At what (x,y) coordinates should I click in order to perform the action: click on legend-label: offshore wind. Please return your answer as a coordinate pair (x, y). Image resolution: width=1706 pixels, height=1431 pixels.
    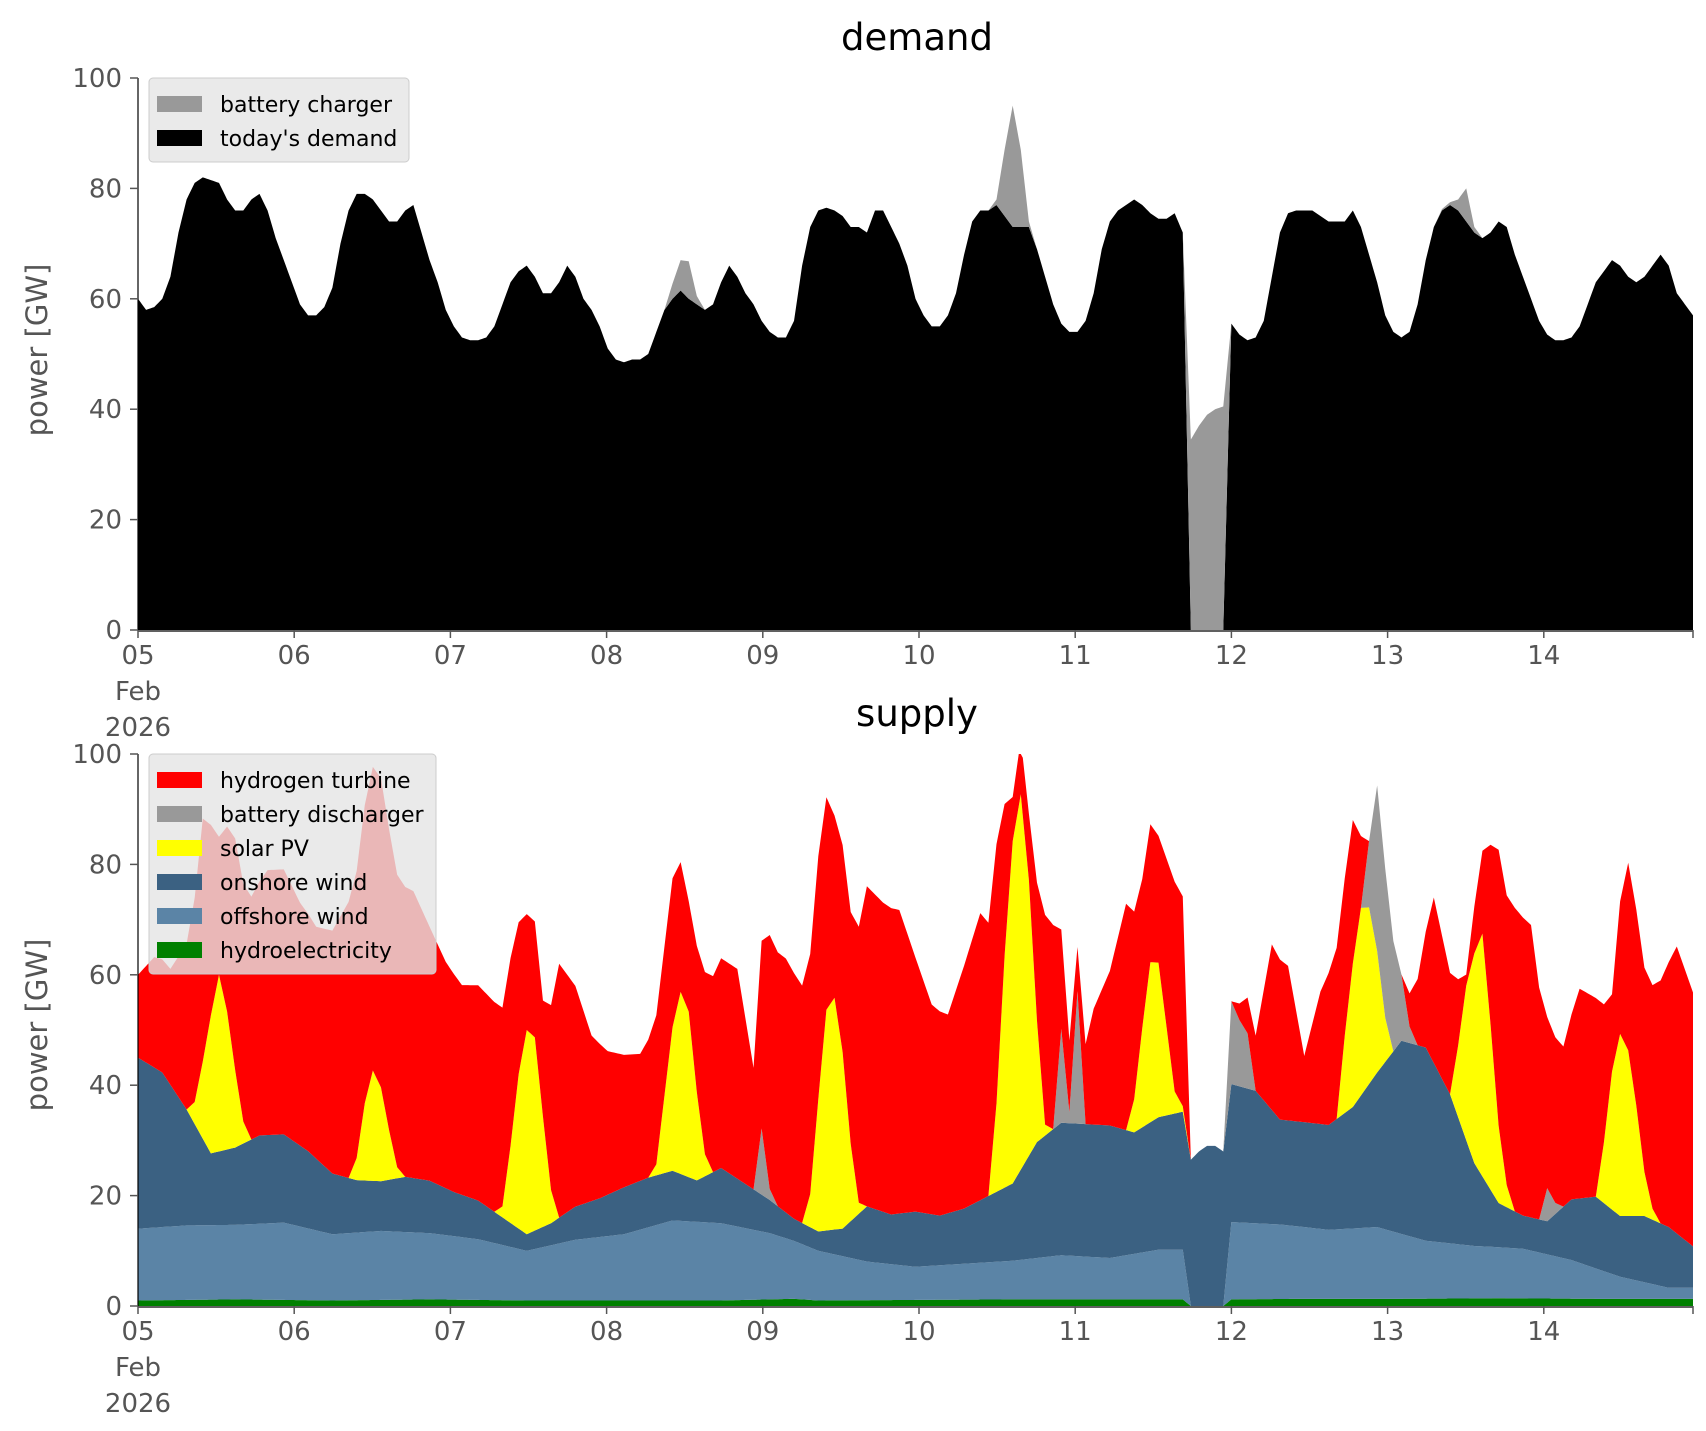
    Looking at the image, I should click on (294, 917).